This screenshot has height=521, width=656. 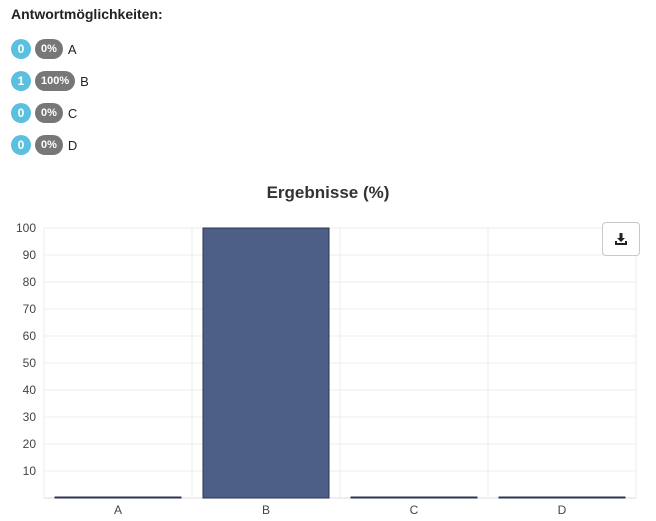 What do you see at coordinates (72, 113) in the screenshot?
I see `option-label: C` at bounding box center [72, 113].